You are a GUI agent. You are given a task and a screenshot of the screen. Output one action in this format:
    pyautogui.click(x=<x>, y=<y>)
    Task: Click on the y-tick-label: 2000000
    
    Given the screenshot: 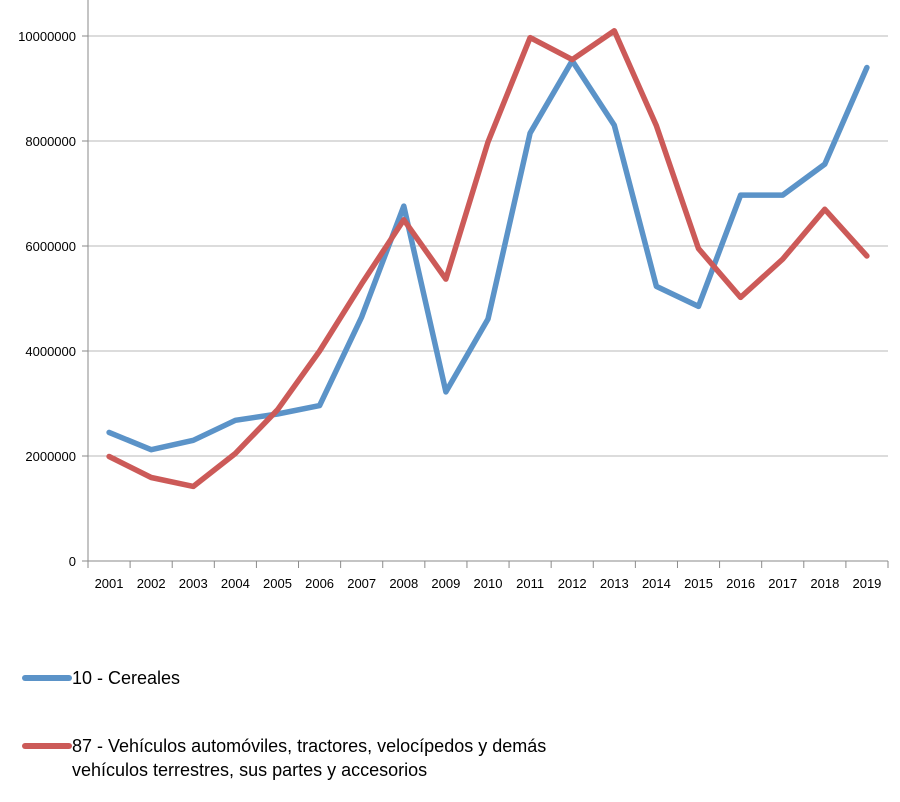 What is the action you would take?
    pyautogui.click(x=50, y=456)
    